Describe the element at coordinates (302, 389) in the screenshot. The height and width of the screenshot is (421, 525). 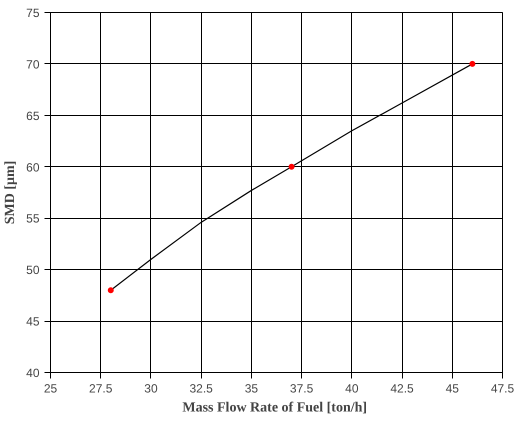
I see `x-tick-label: 37.5` at that location.